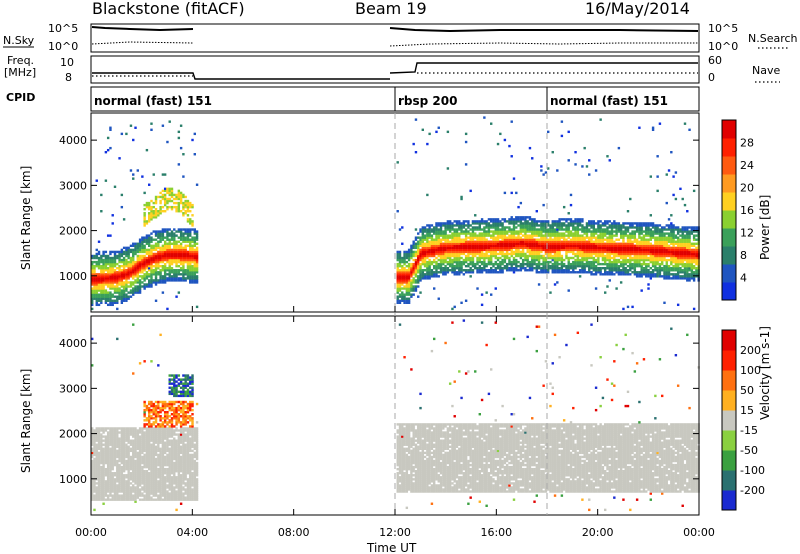 This screenshot has height=554, width=800. Describe the element at coordinates (63, 46) in the screenshot. I see `nsky-tick-low: 10^0` at that location.